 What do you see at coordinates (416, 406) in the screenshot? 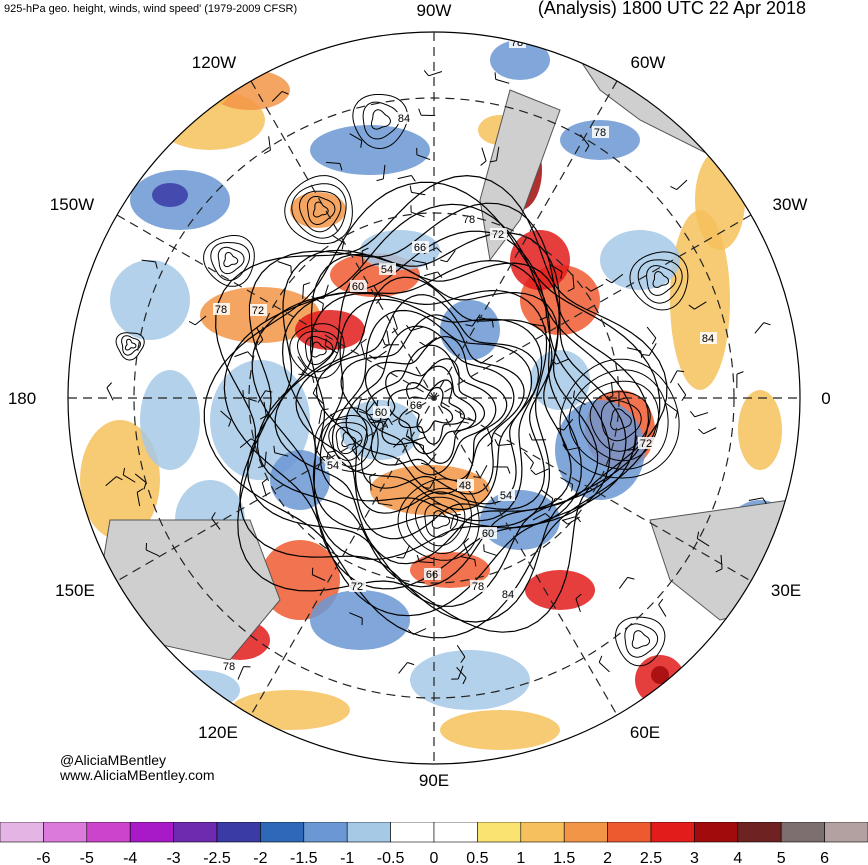
I see `contour-label: 66` at bounding box center [416, 406].